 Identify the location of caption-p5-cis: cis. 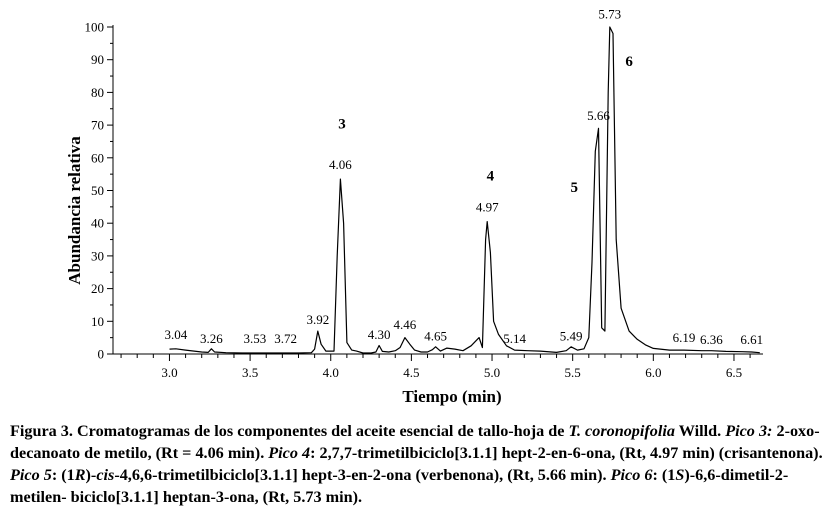
(105, 475).